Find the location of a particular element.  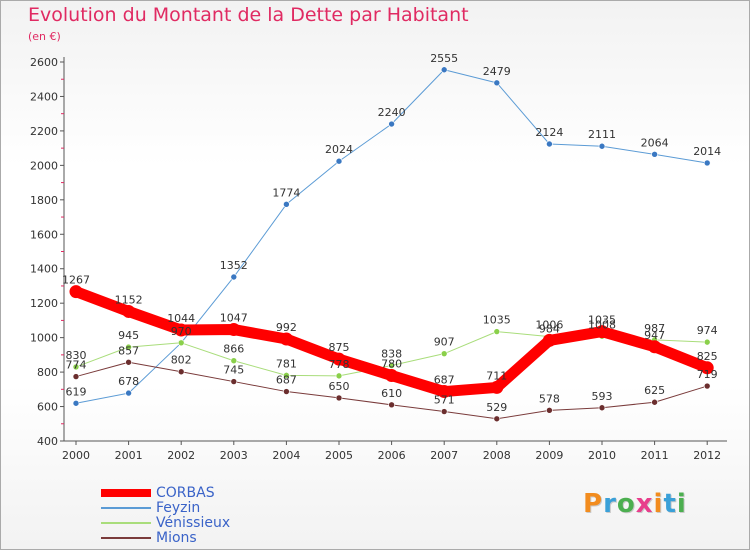

data-label: 1044 is located at coordinates (181, 318).